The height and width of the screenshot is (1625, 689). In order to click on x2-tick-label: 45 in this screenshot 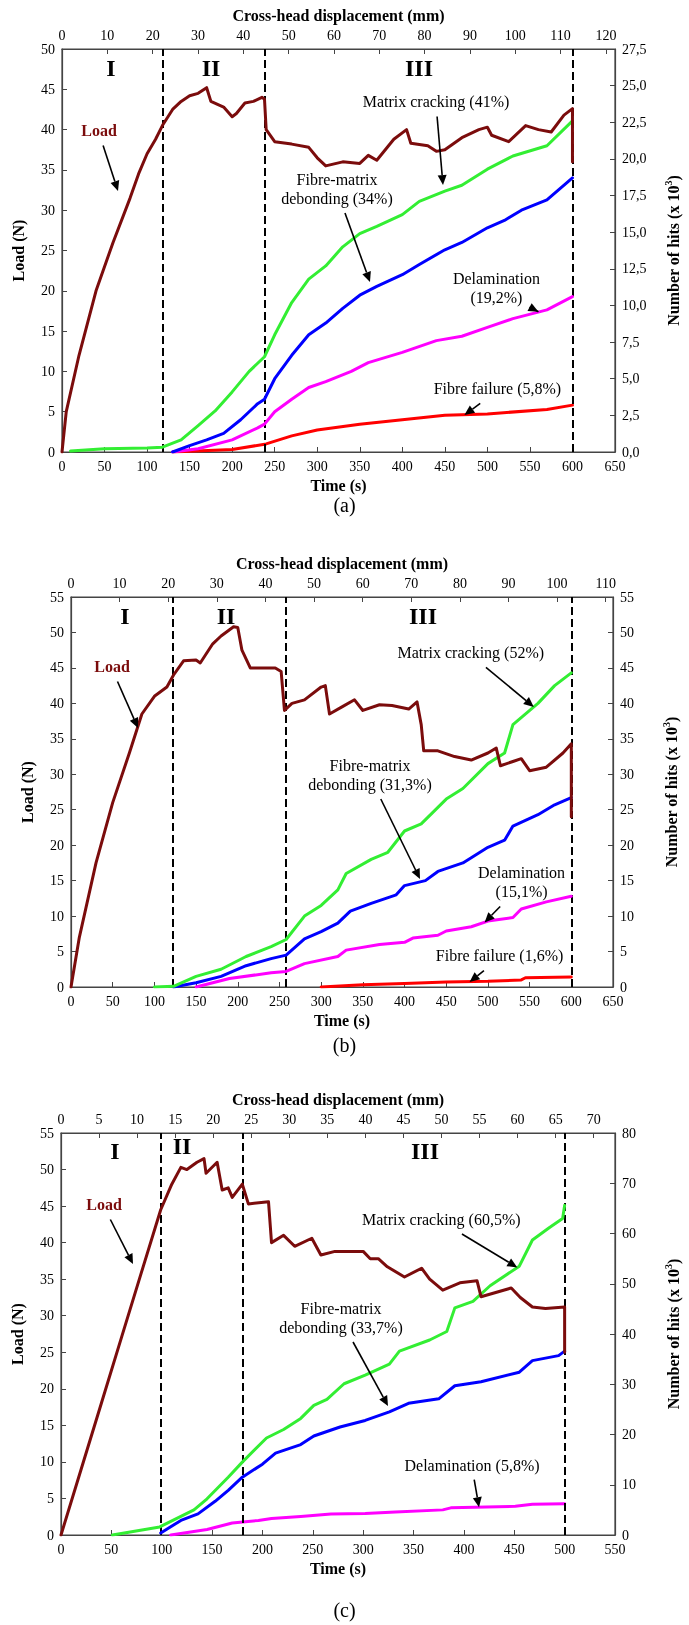, I will do `click(403, 1119)`.